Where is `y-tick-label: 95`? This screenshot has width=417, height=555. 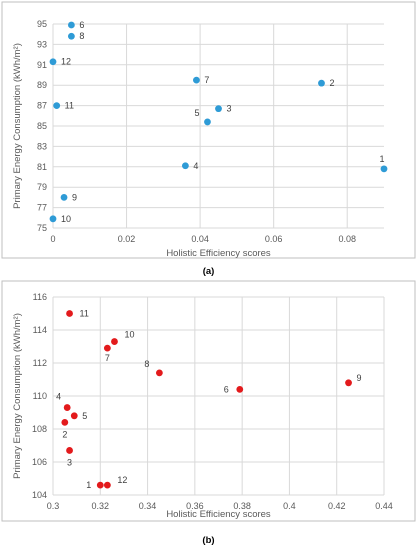 y-tick-label: 95 is located at coordinates (42, 24).